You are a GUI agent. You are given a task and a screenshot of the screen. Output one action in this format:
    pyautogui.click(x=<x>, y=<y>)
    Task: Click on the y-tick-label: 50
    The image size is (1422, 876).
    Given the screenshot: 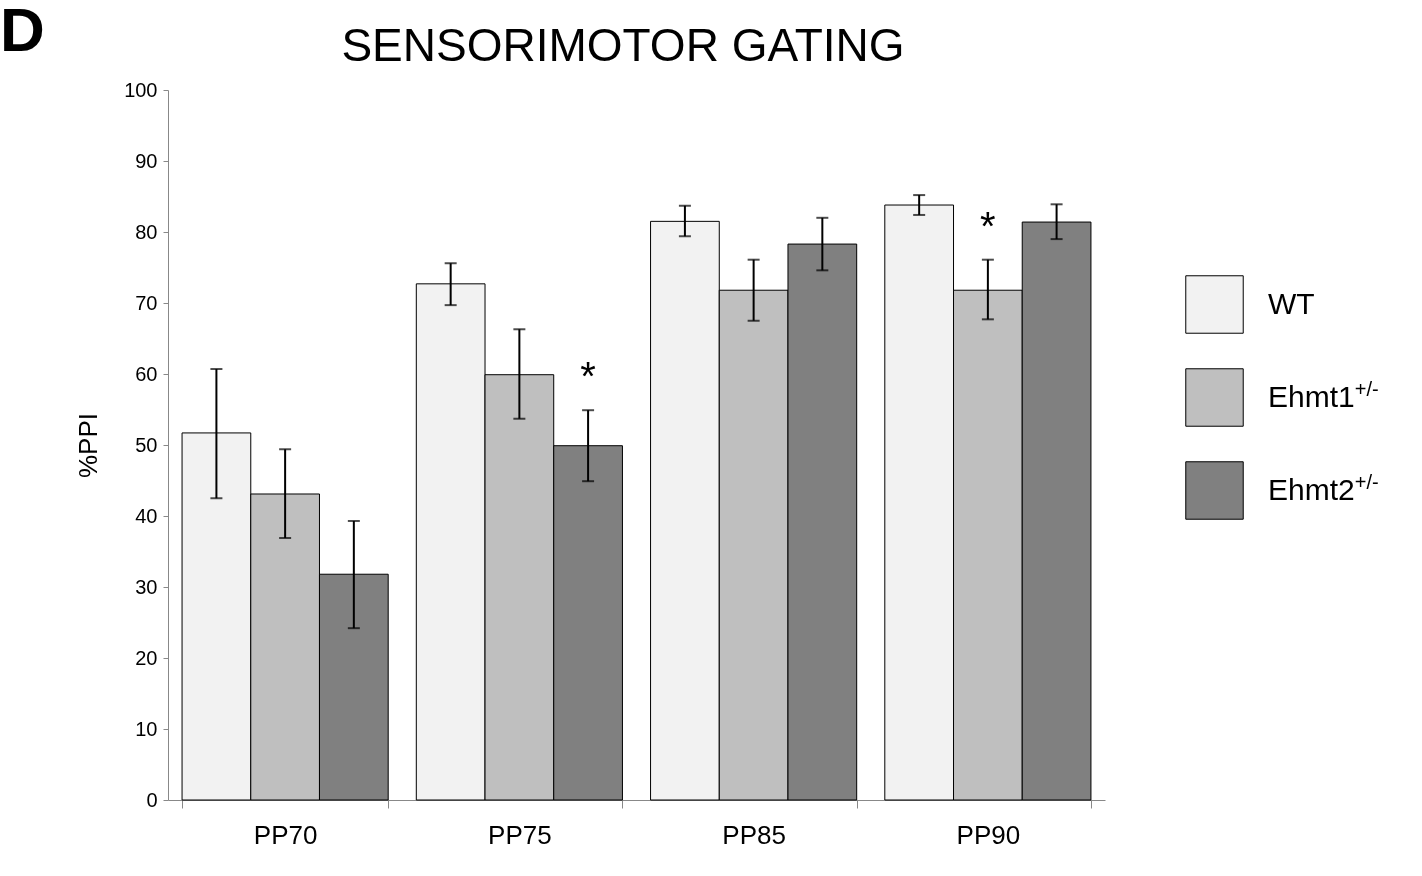 What is the action you would take?
    pyautogui.click(x=146, y=444)
    